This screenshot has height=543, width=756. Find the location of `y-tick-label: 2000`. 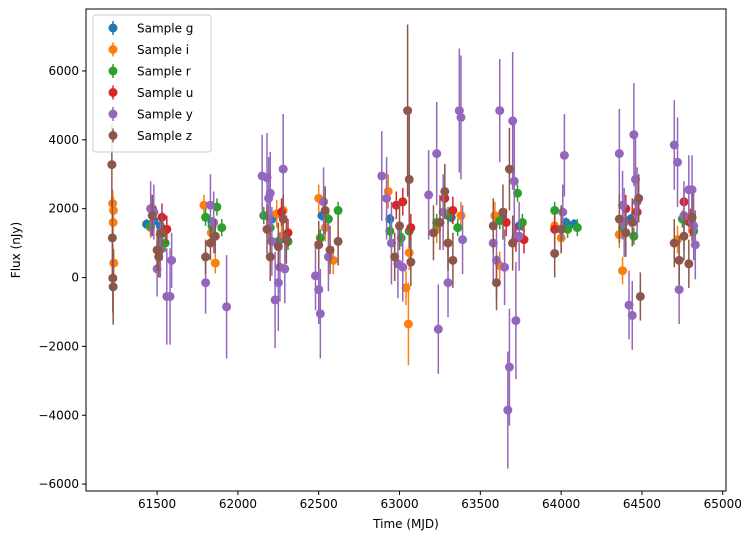

y-tick-label: 2000 is located at coordinates (63, 209).